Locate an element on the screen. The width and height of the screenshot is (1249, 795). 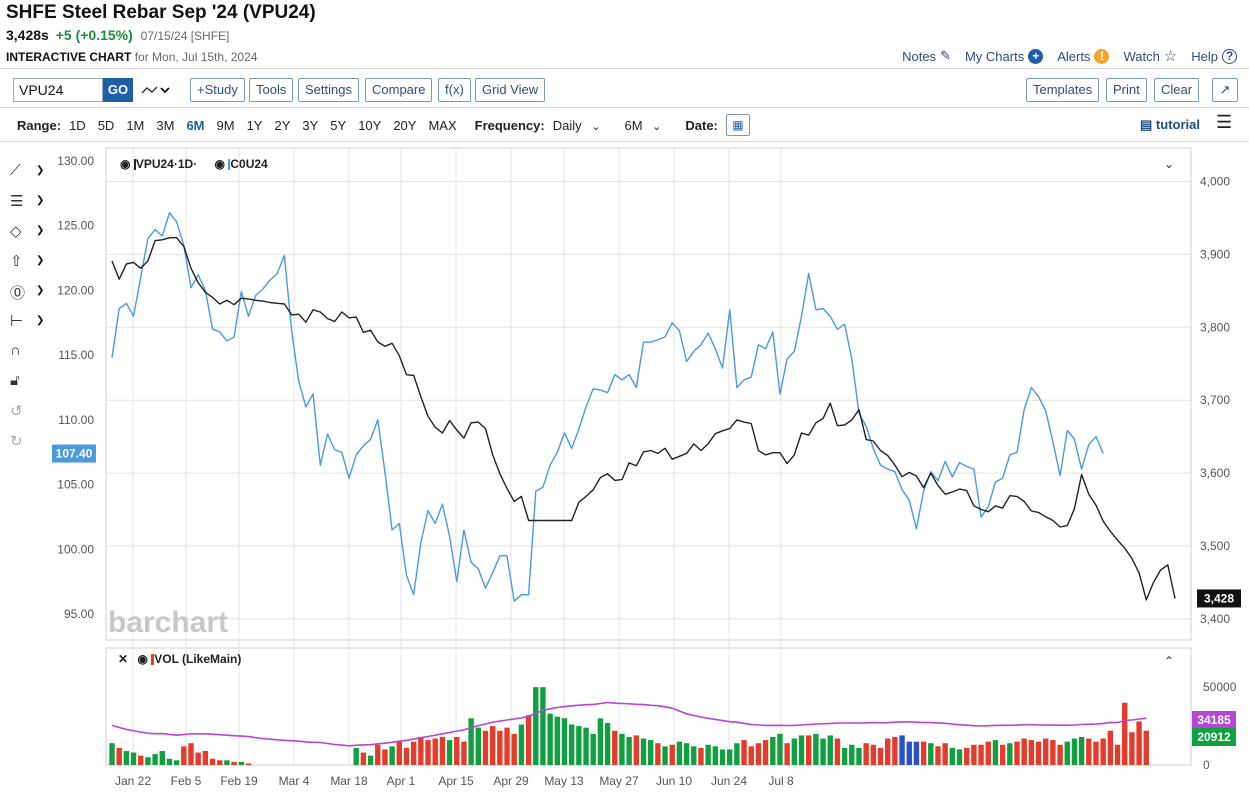
edit-icon: ✎ is located at coordinates (945, 55).